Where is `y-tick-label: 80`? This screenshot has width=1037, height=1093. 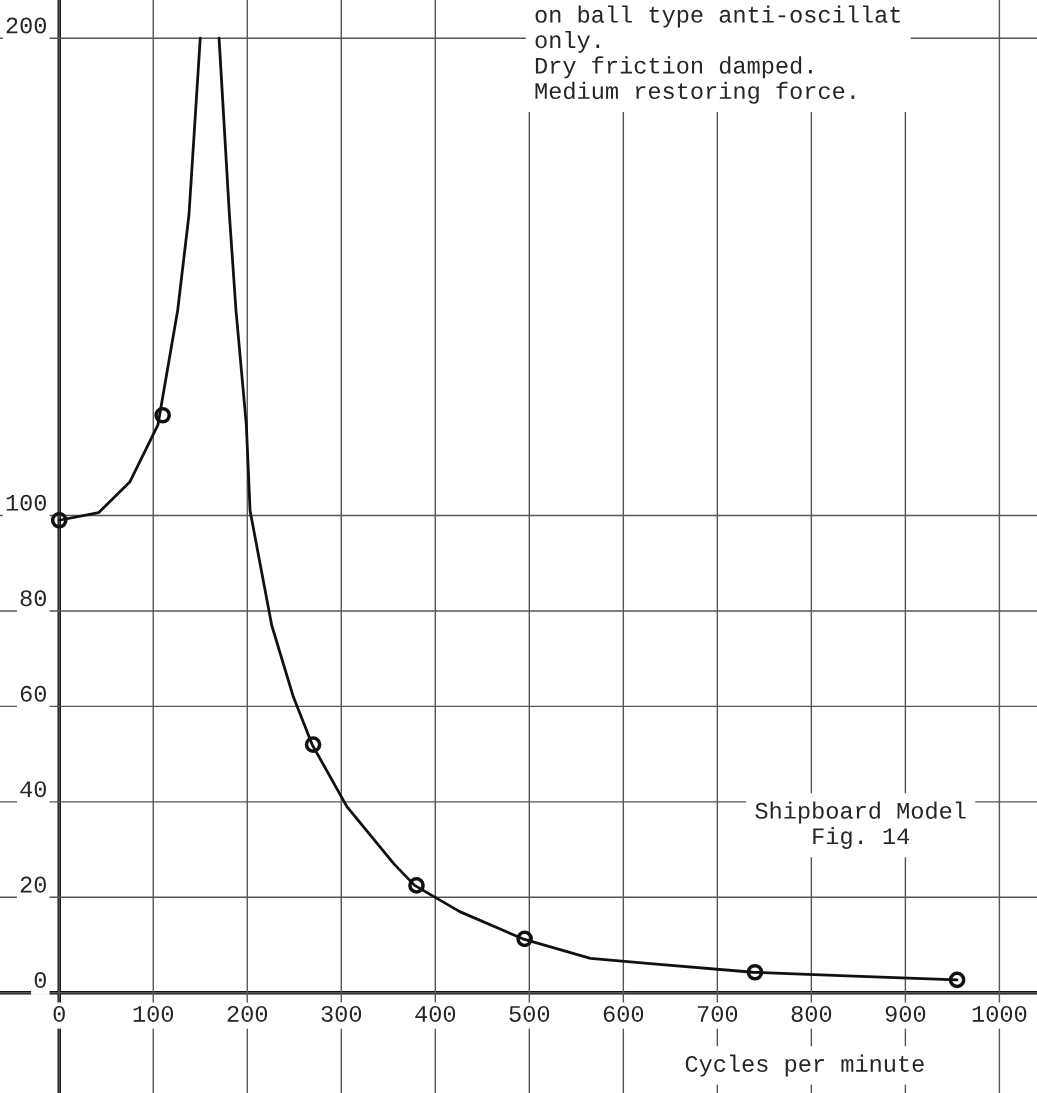
y-tick-label: 80 is located at coordinates (33, 598).